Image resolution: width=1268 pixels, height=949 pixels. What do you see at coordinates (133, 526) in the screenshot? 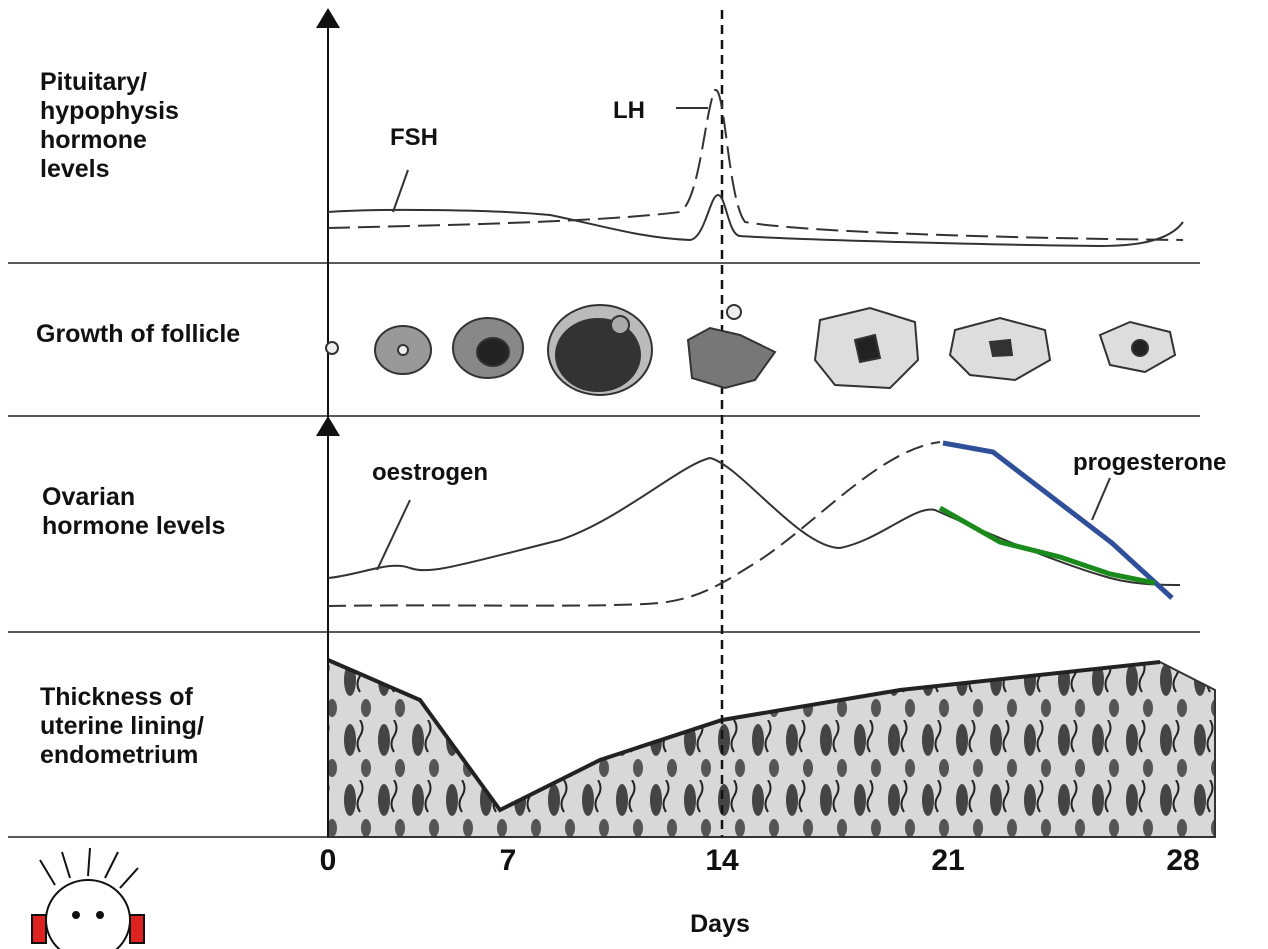
I see `row-label: hormone levels` at bounding box center [133, 526].